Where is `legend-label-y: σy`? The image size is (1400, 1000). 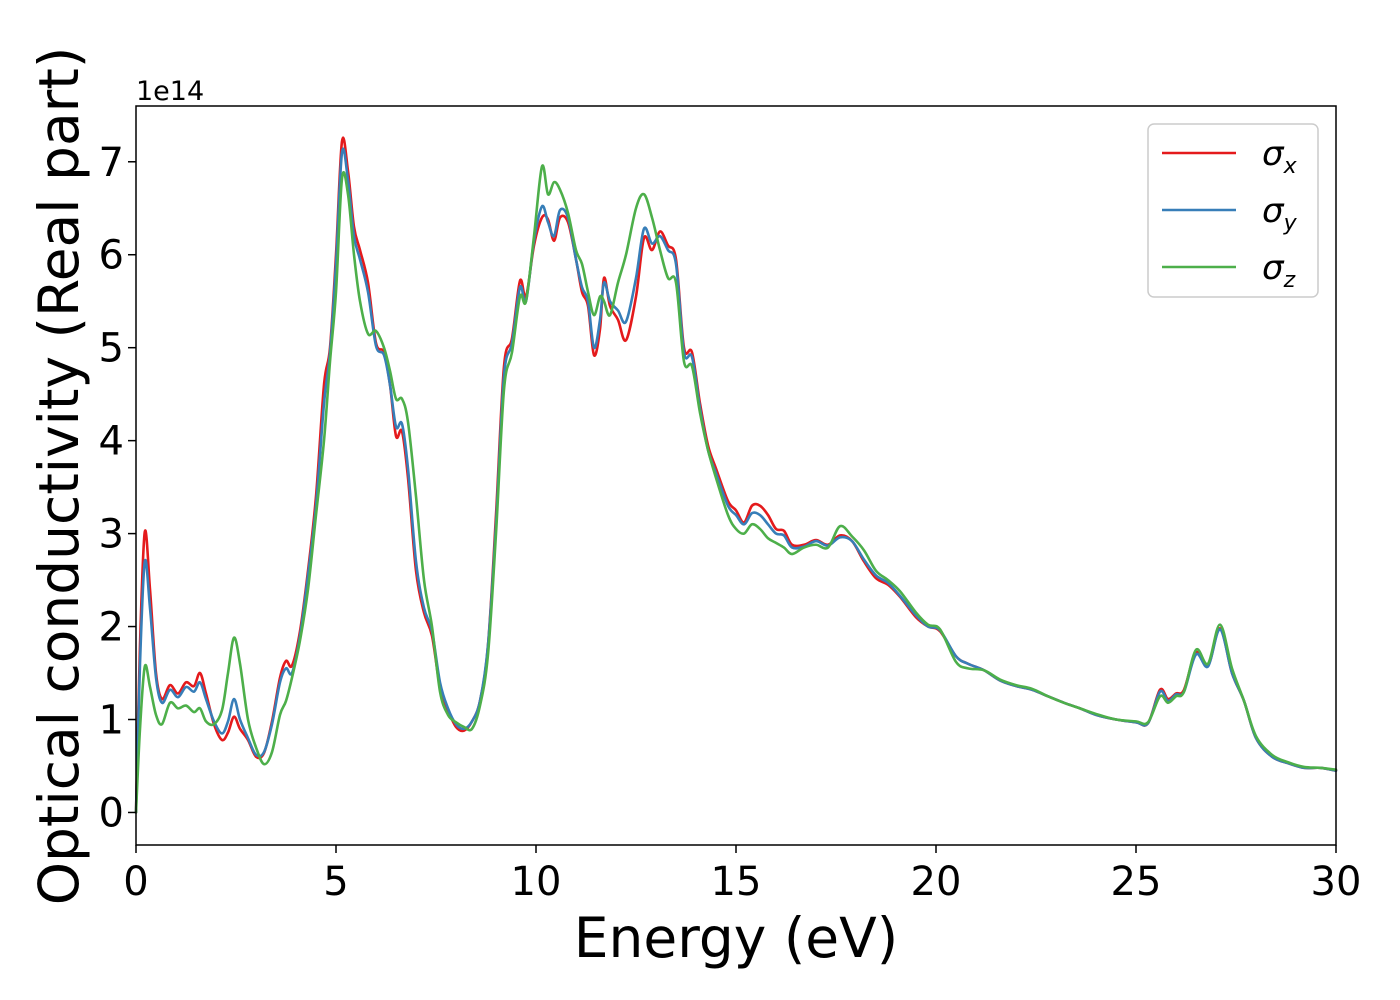 legend-label-y: σy is located at coordinates (1280, 213).